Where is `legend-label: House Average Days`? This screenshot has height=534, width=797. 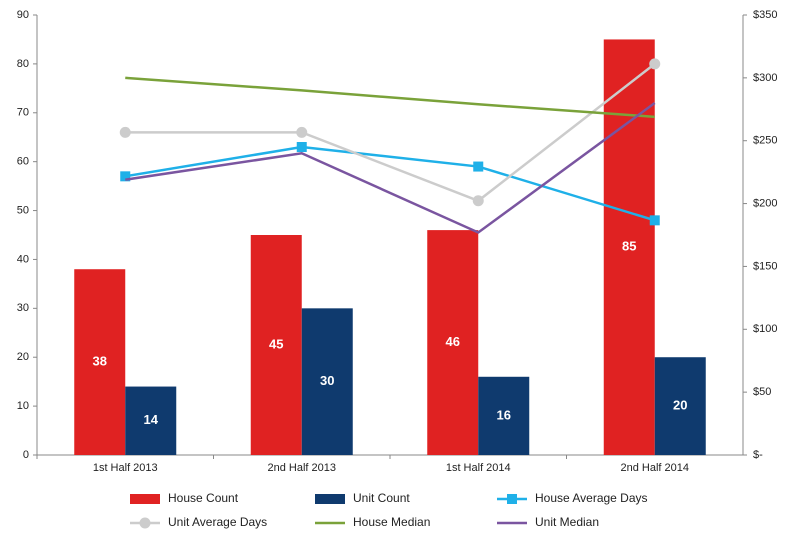 legend-label: House Average Days is located at coordinates (591, 498).